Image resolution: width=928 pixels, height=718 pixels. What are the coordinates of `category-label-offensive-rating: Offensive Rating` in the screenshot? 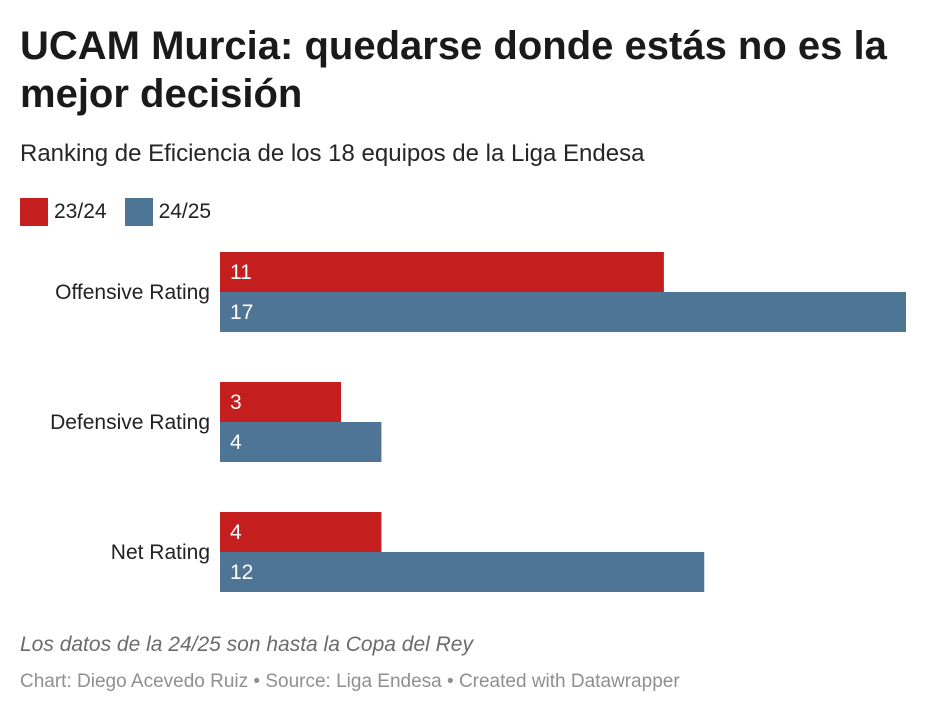 It's located at (132, 292).